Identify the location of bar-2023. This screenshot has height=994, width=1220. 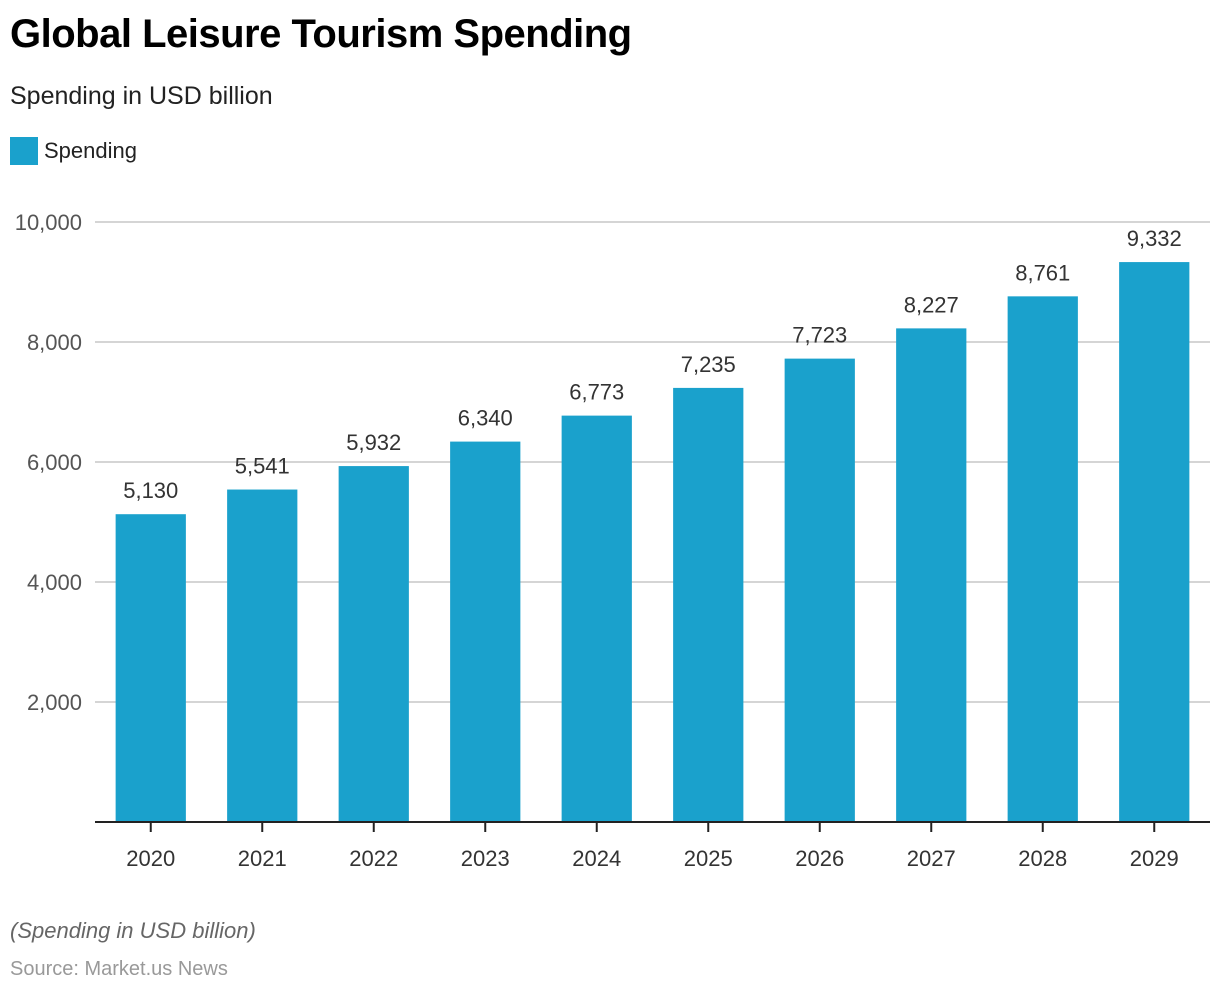
(485, 631).